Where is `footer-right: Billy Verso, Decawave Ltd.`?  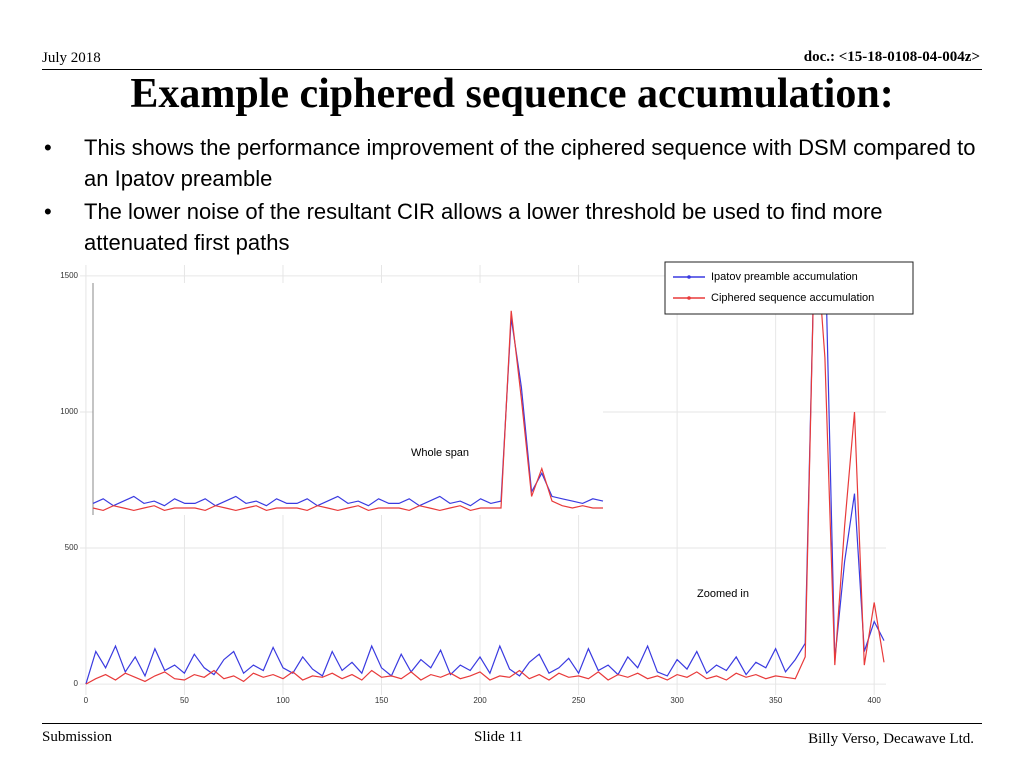
footer-right: Billy Verso, Decawave Ltd. is located at coordinates (891, 739).